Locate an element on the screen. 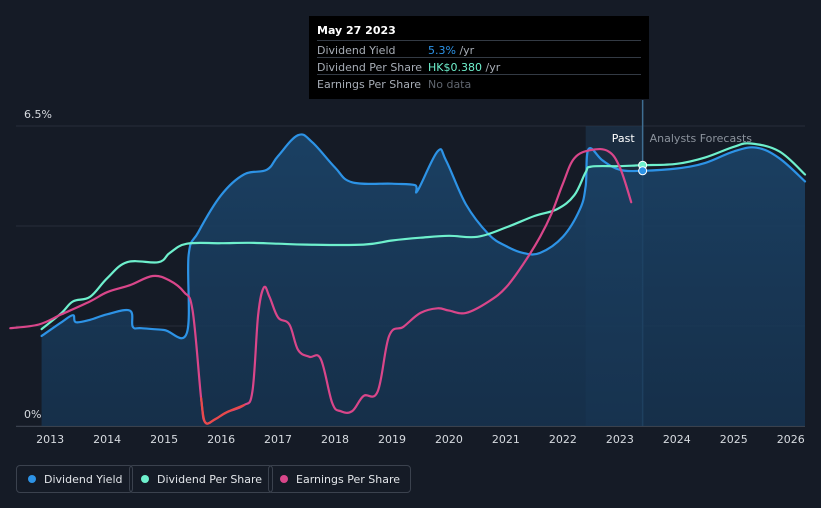 The image size is (821, 508). legend-item-dividend-yield: Dividend Yield is located at coordinates (75, 479).